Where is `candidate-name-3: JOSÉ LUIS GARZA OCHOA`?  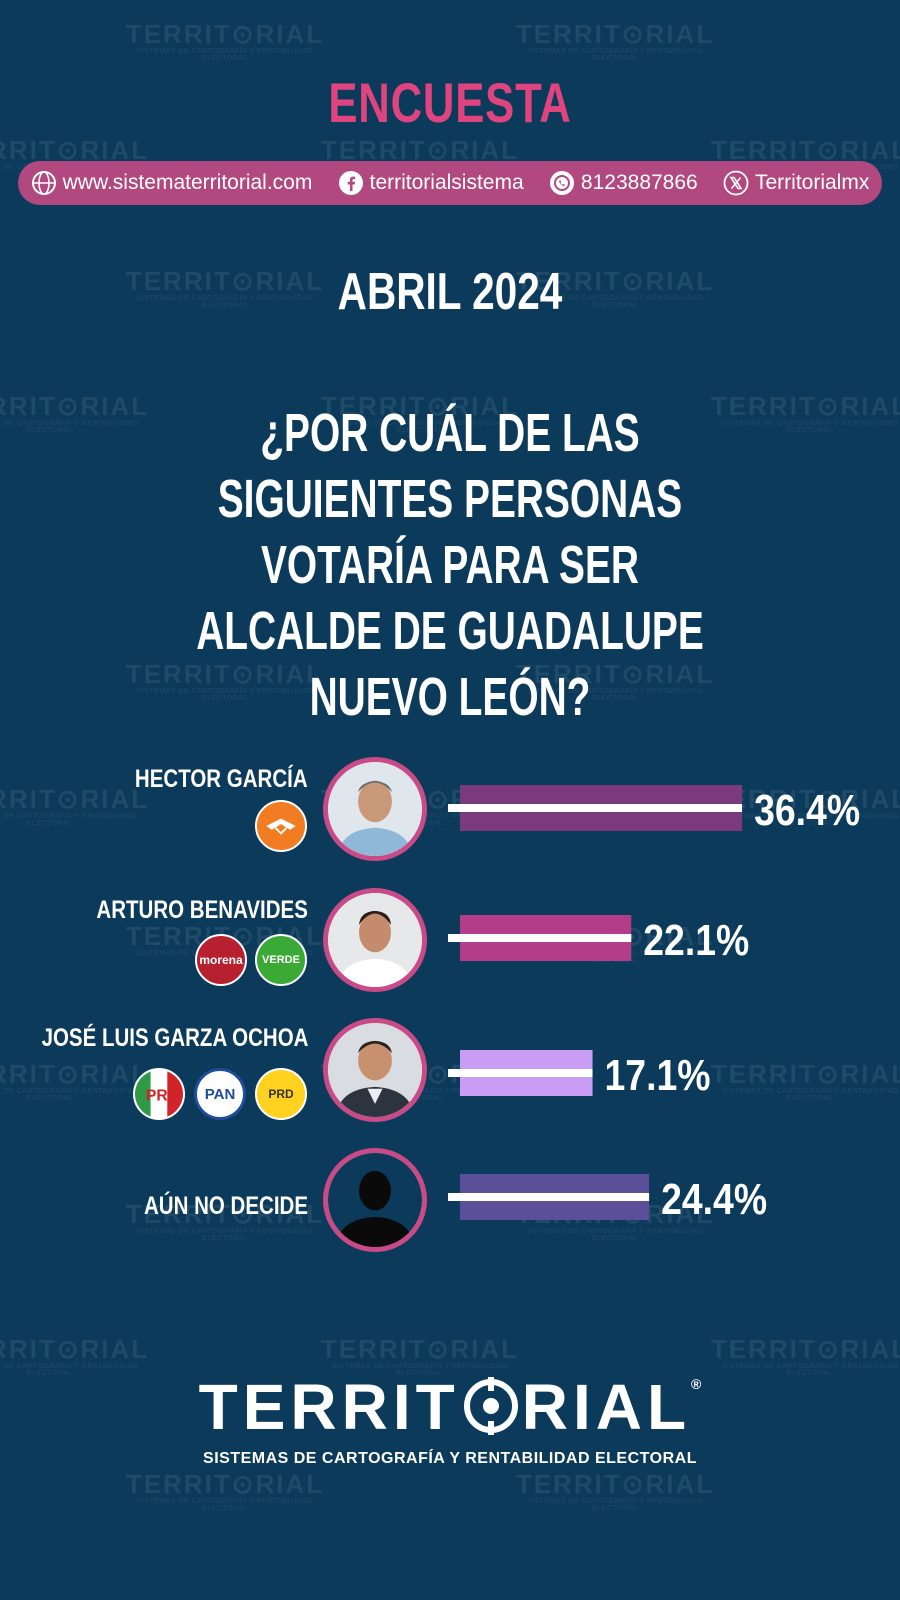
candidate-name-3: JOSÉ LUIS GARZA OCHOA is located at coordinates (174, 1038).